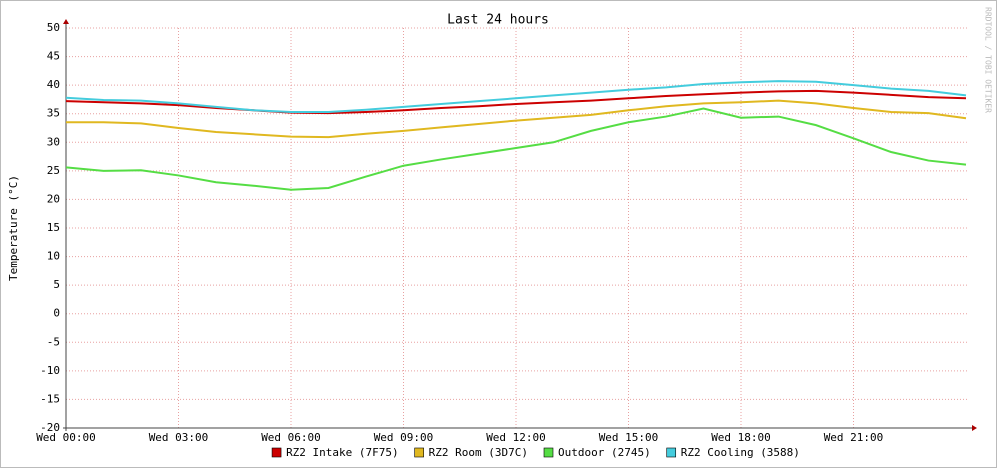  Describe the element at coordinates (629, 437) in the screenshot. I see `x-tick-label: Wed 15:00` at that location.